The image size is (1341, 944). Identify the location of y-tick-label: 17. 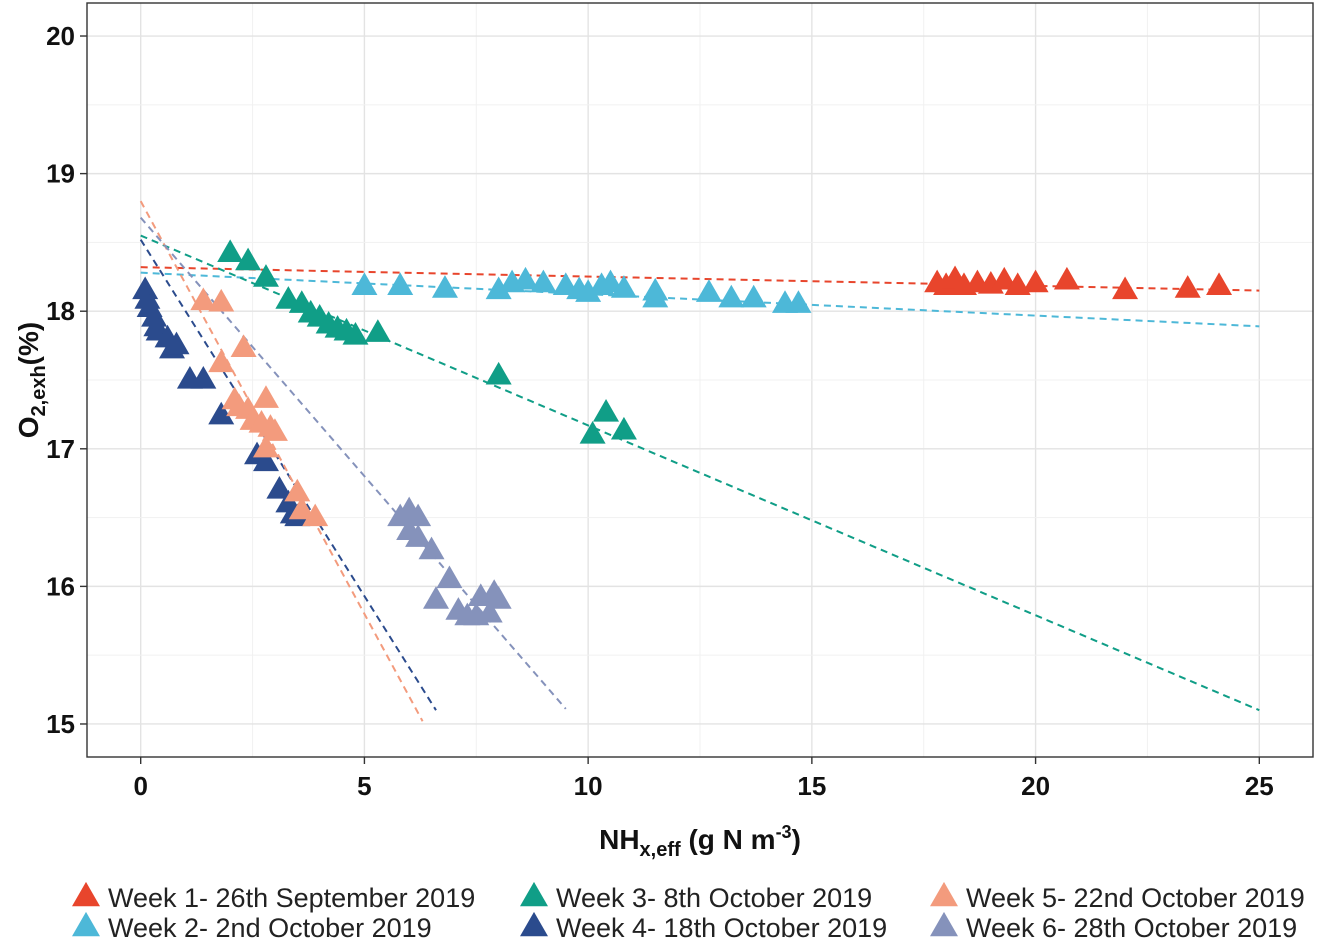
(60, 449).